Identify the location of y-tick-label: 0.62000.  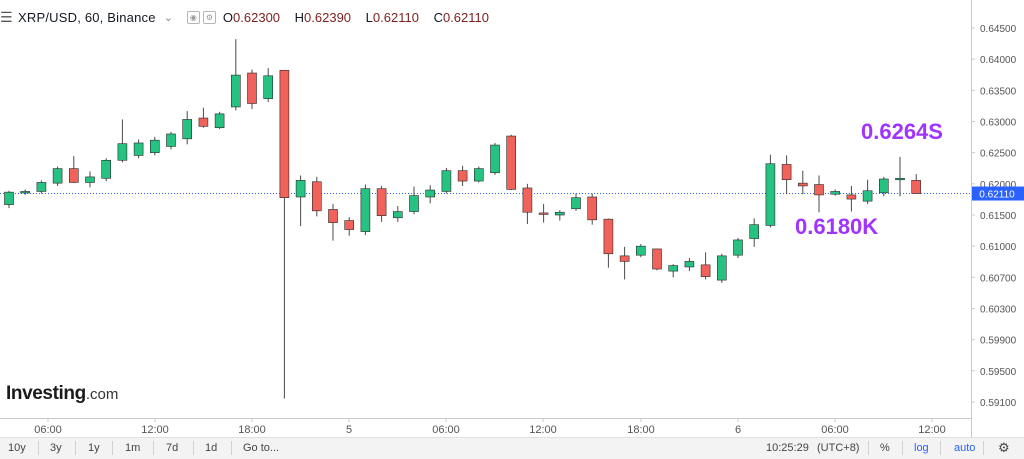
(998, 185).